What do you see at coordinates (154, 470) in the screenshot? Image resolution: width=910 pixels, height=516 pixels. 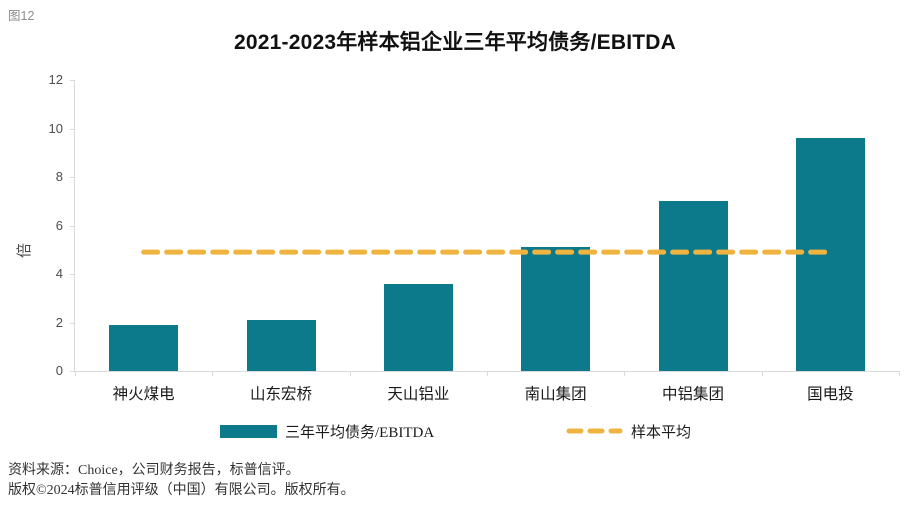 I see `source-note: 资料来源：Choice，公司财务报告，标普信评。` at bounding box center [154, 470].